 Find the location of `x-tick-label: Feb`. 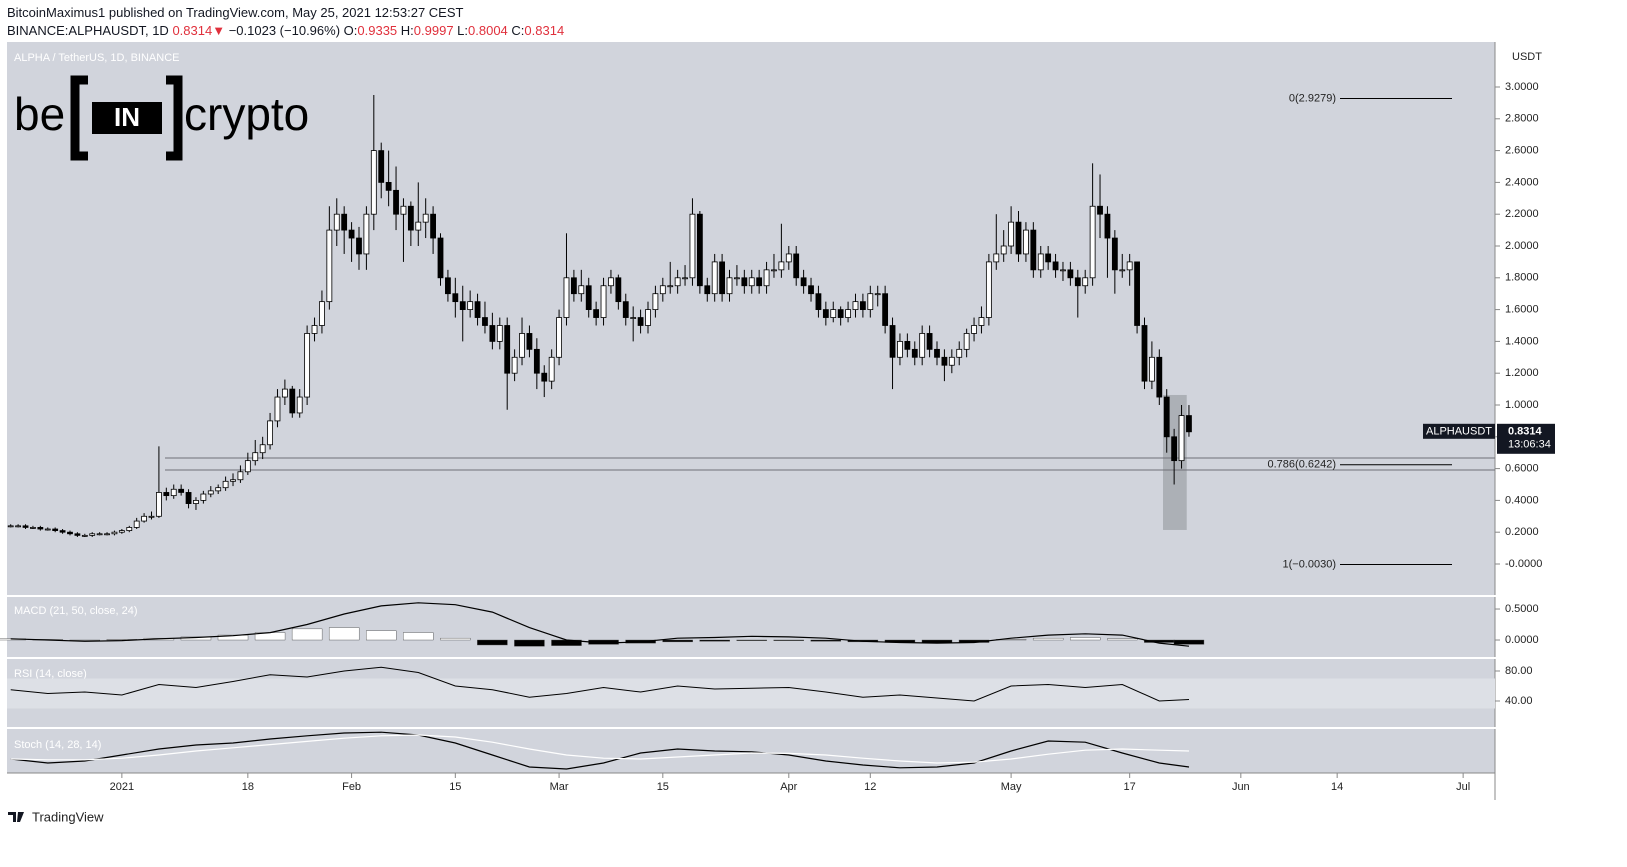

x-tick-label: Feb is located at coordinates (351, 787).